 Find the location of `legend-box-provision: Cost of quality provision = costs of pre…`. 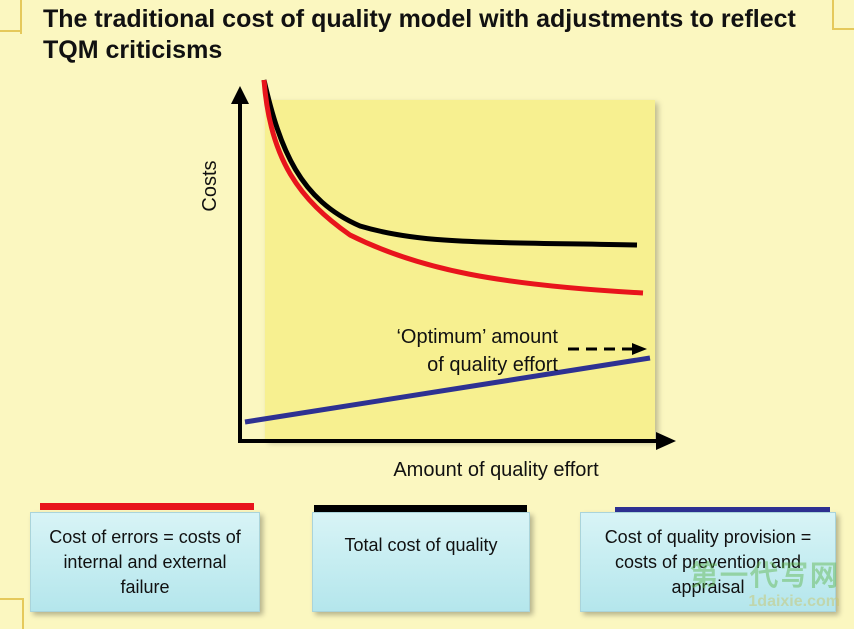

legend-box-provision: Cost of quality provision = costs of pre… is located at coordinates (708, 562).